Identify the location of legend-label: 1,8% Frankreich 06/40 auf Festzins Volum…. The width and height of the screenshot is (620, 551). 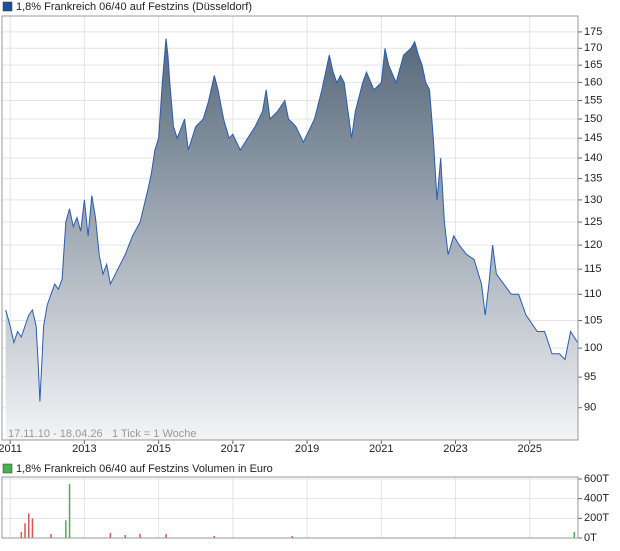
(144, 469).